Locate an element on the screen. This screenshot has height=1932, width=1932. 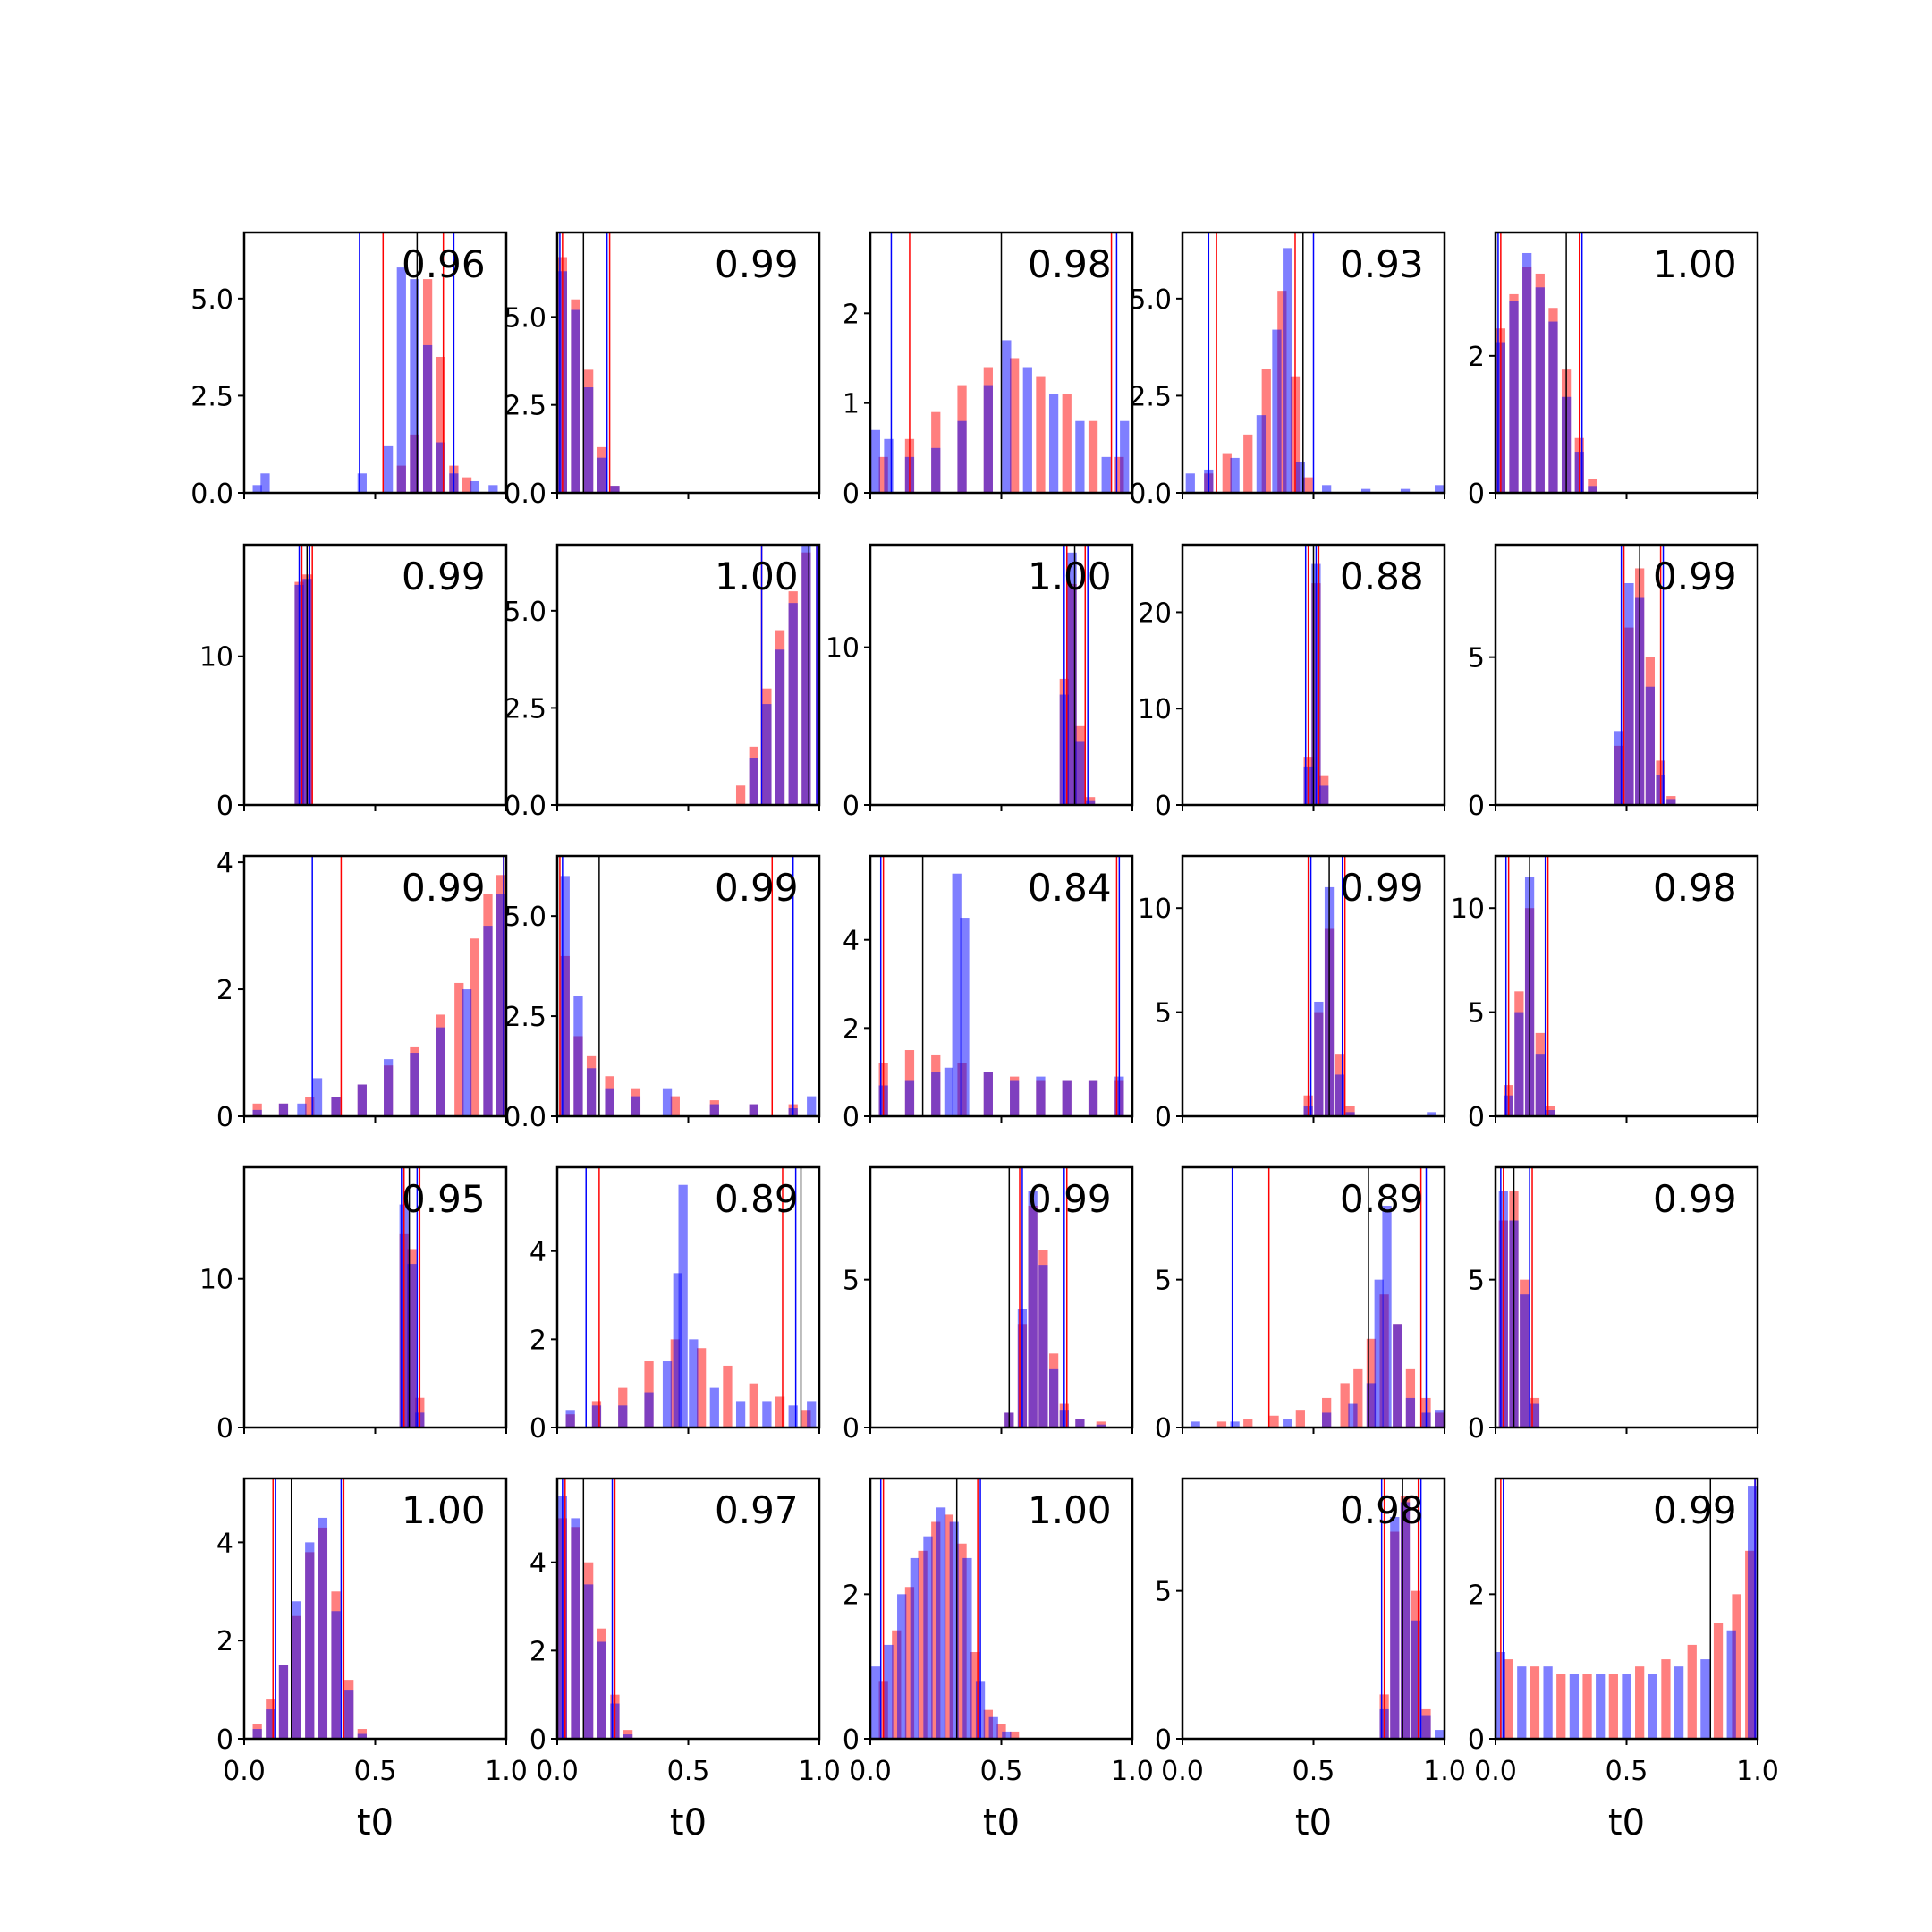
x-tick-label: 1.0 is located at coordinates (506, 1771).